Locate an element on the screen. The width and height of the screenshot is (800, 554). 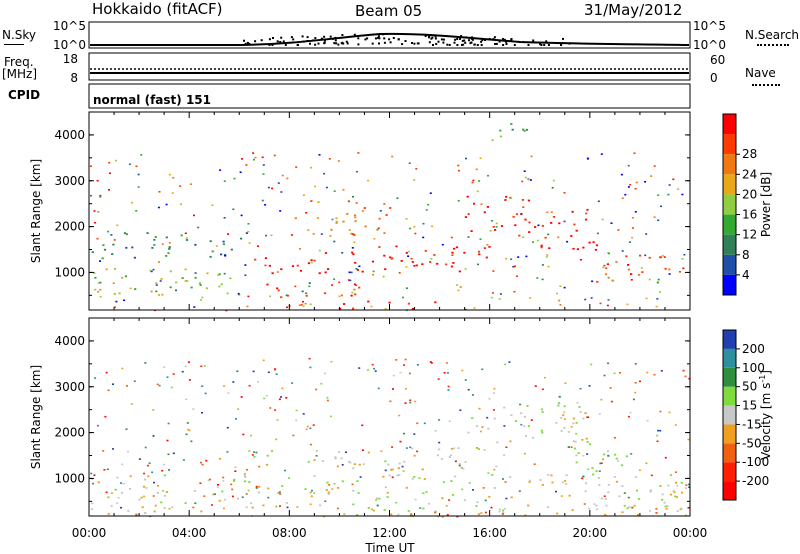
velocity-ylabel: Slant Range [km] is located at coordinates (36, 417).